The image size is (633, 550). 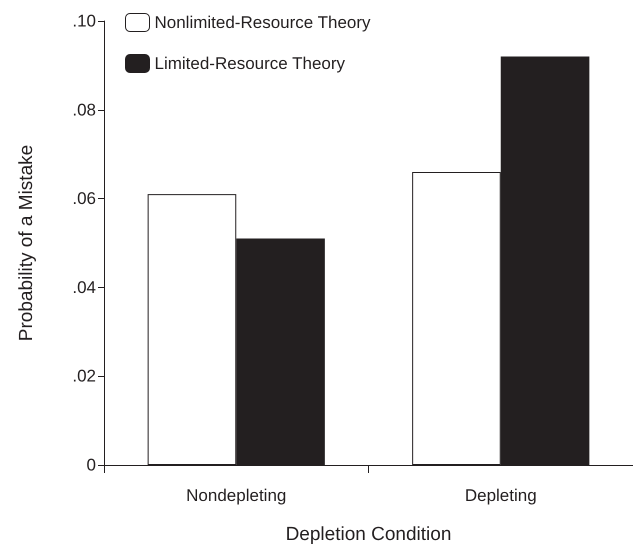 What do you see at coordinates (84, 376) in the screenshot?
I see `y-tick-label: .02` at bounding box center [84, 376].